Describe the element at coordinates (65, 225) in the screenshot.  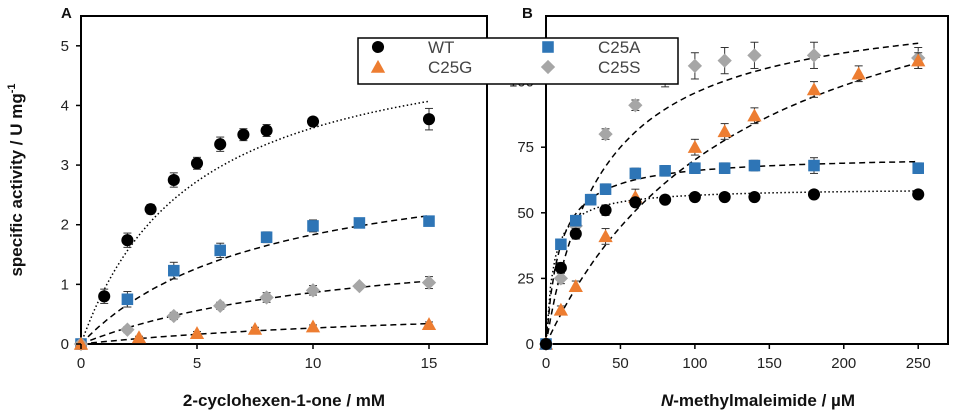
I see `panel-a-y-tick-label-2: 2` at that location.